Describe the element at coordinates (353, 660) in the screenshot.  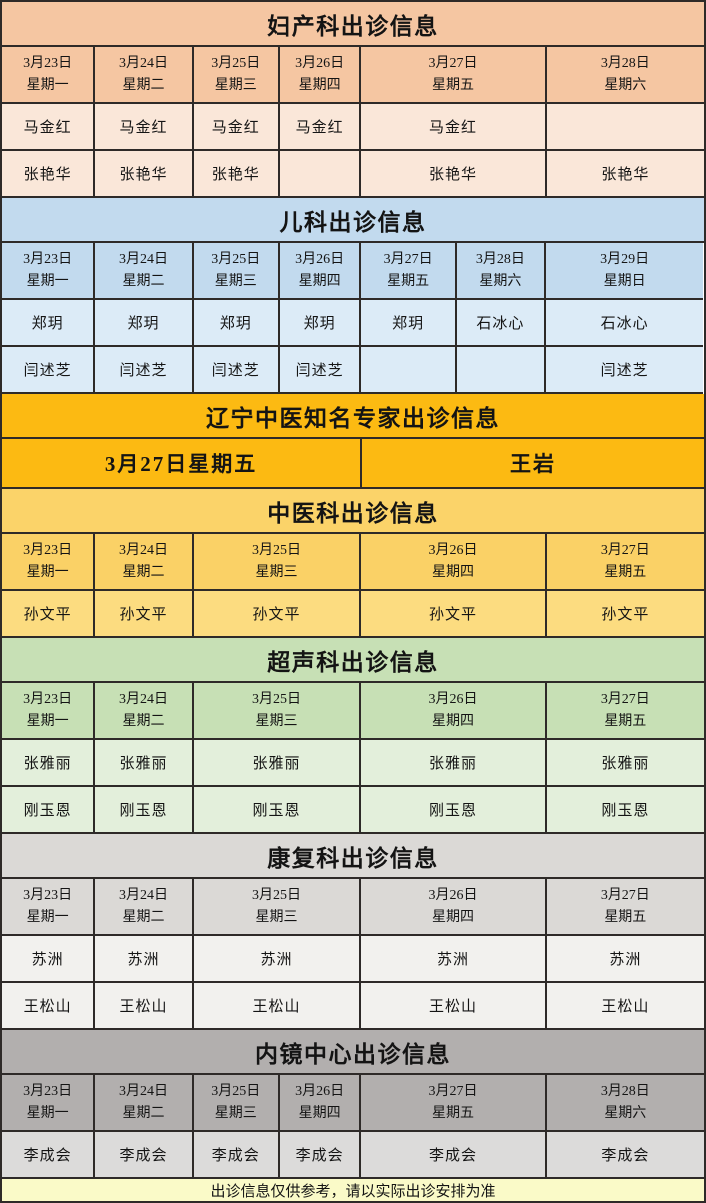
I see `section-title: 超声科出诊信息` at that location.